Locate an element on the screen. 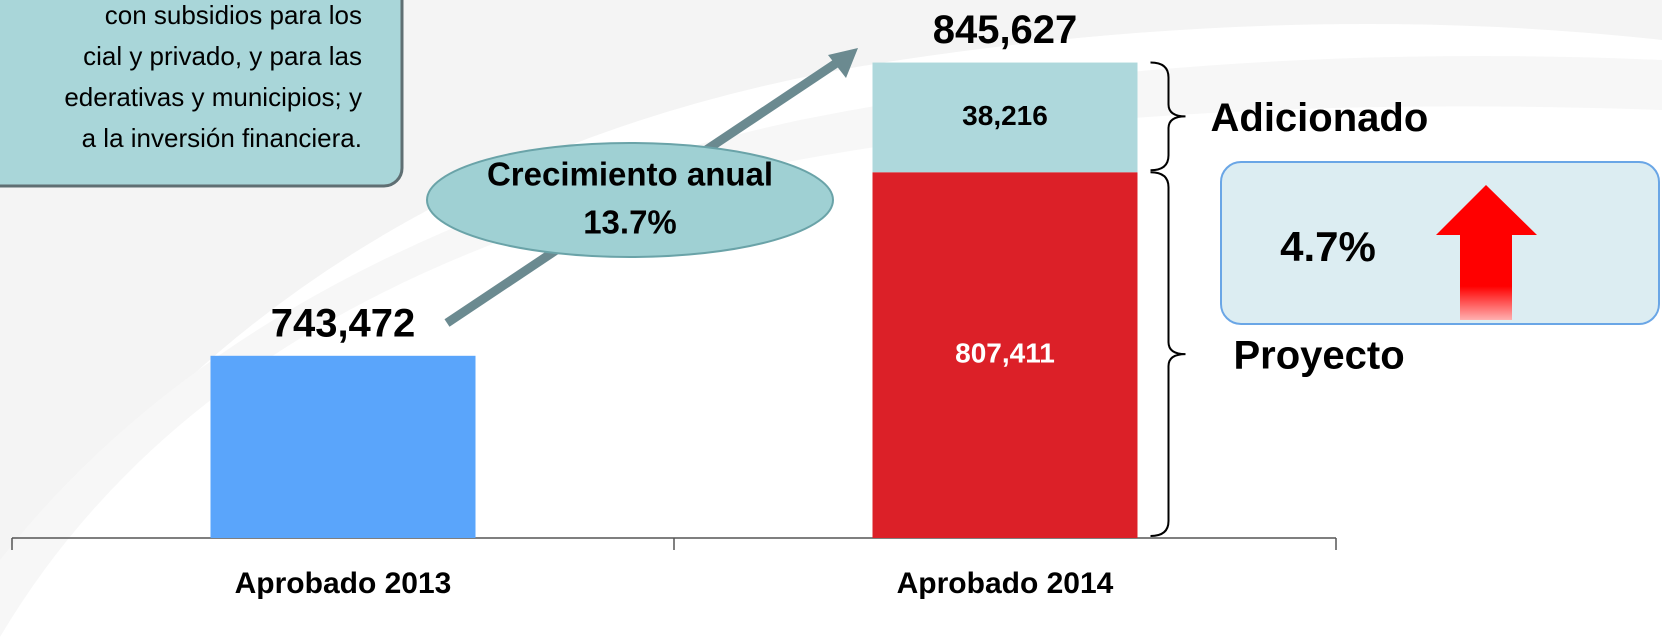 This screenshot has width=1662, height=637. note-box-bg is located at coordinates (202, 94).